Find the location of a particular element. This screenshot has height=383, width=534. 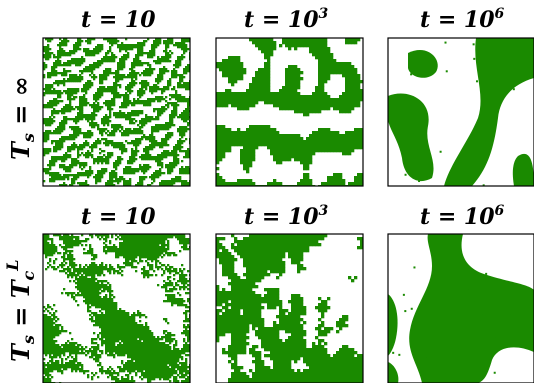

col-title-top-3: t = 106 is located at coordinates (462, 19).